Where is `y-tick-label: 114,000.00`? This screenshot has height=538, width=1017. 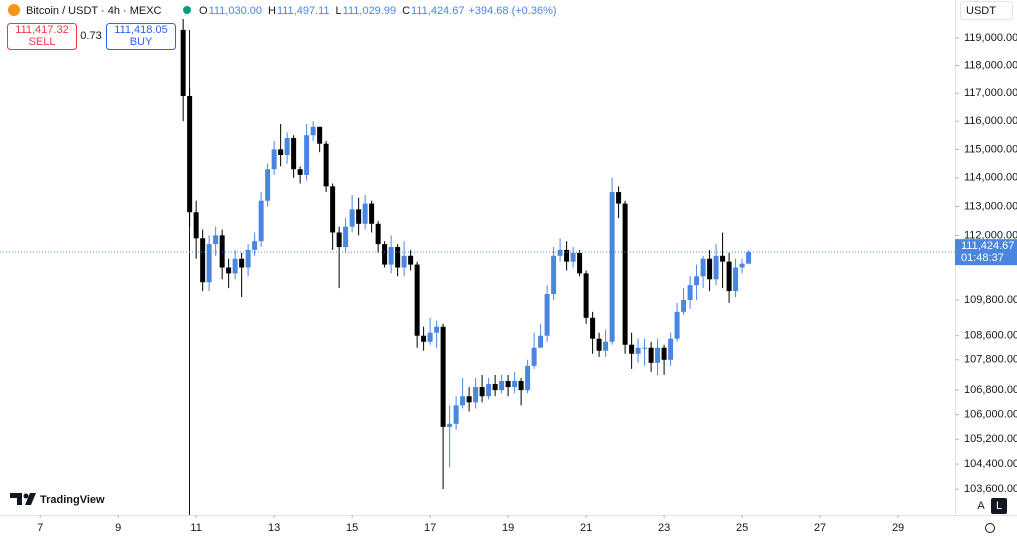
y-tick-label: 114,000.00 is located at coordinates (990, 178).